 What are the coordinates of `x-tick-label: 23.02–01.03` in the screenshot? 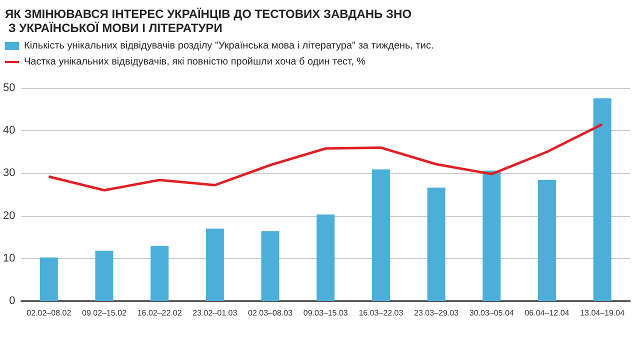 It's located at (215, 313).